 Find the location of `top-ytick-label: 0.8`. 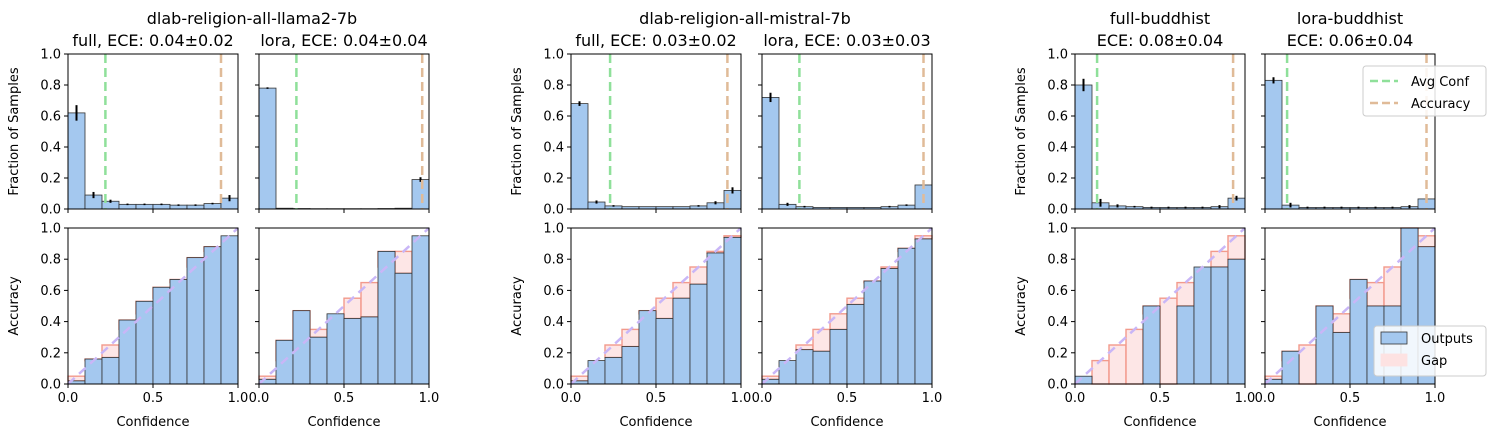

top-ytick-label: 0.8 is located at coordinates (553, 86).